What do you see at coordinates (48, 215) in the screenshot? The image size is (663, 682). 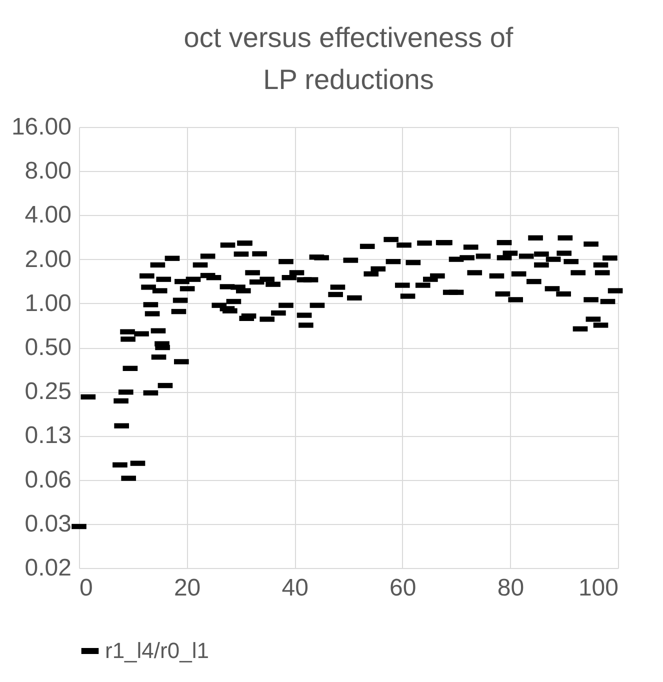 I see `y-tick-label: 4.00` at bounding box center [48, 215].